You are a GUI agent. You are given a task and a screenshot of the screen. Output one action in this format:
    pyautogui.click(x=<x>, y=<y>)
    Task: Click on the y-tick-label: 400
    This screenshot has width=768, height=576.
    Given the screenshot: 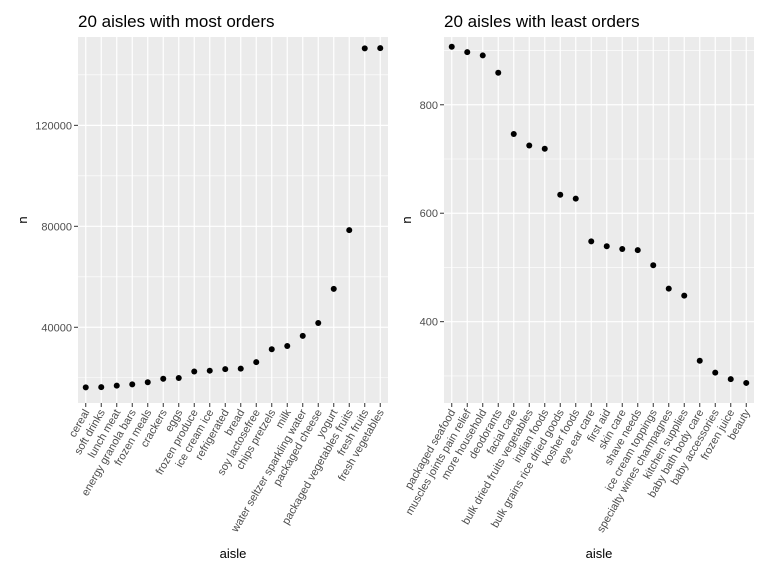 What is the action you would take?
    pyautogui.click(x=429, y=323)
    